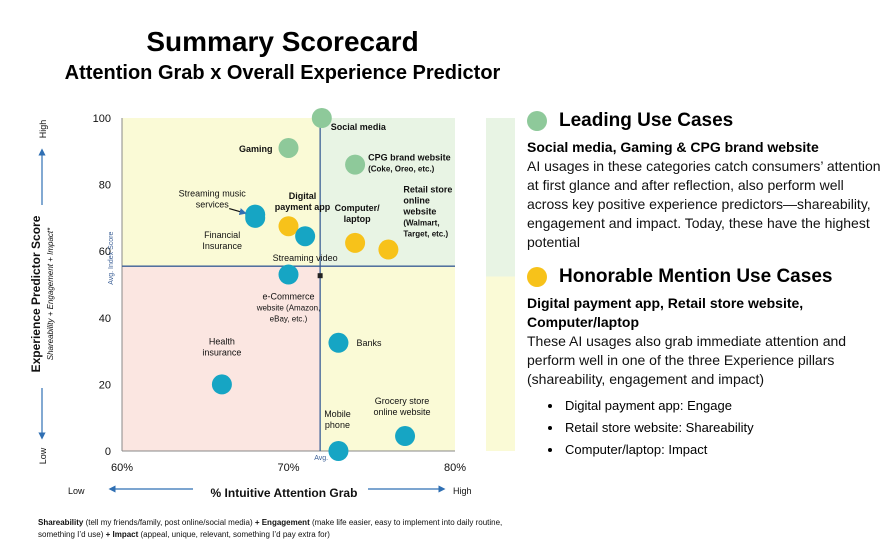 This screenshot has width=894, height=557. I want to click on leading-dot-icon, so click(537, 121).